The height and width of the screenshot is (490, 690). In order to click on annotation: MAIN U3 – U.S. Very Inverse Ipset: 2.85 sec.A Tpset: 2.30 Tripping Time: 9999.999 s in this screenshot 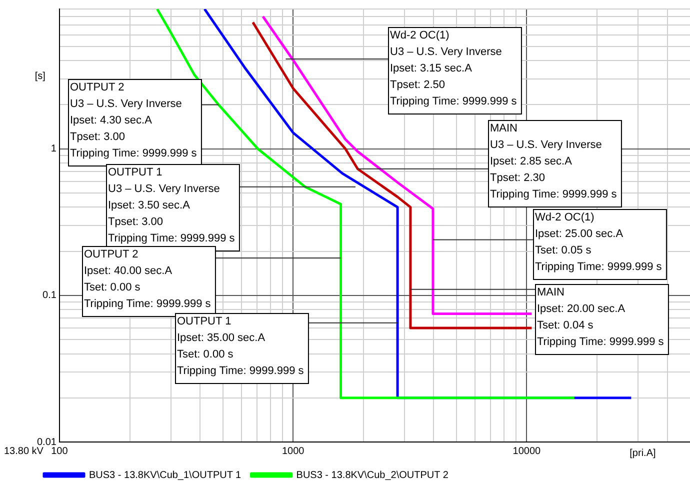, I will do `click(554, 161)`.